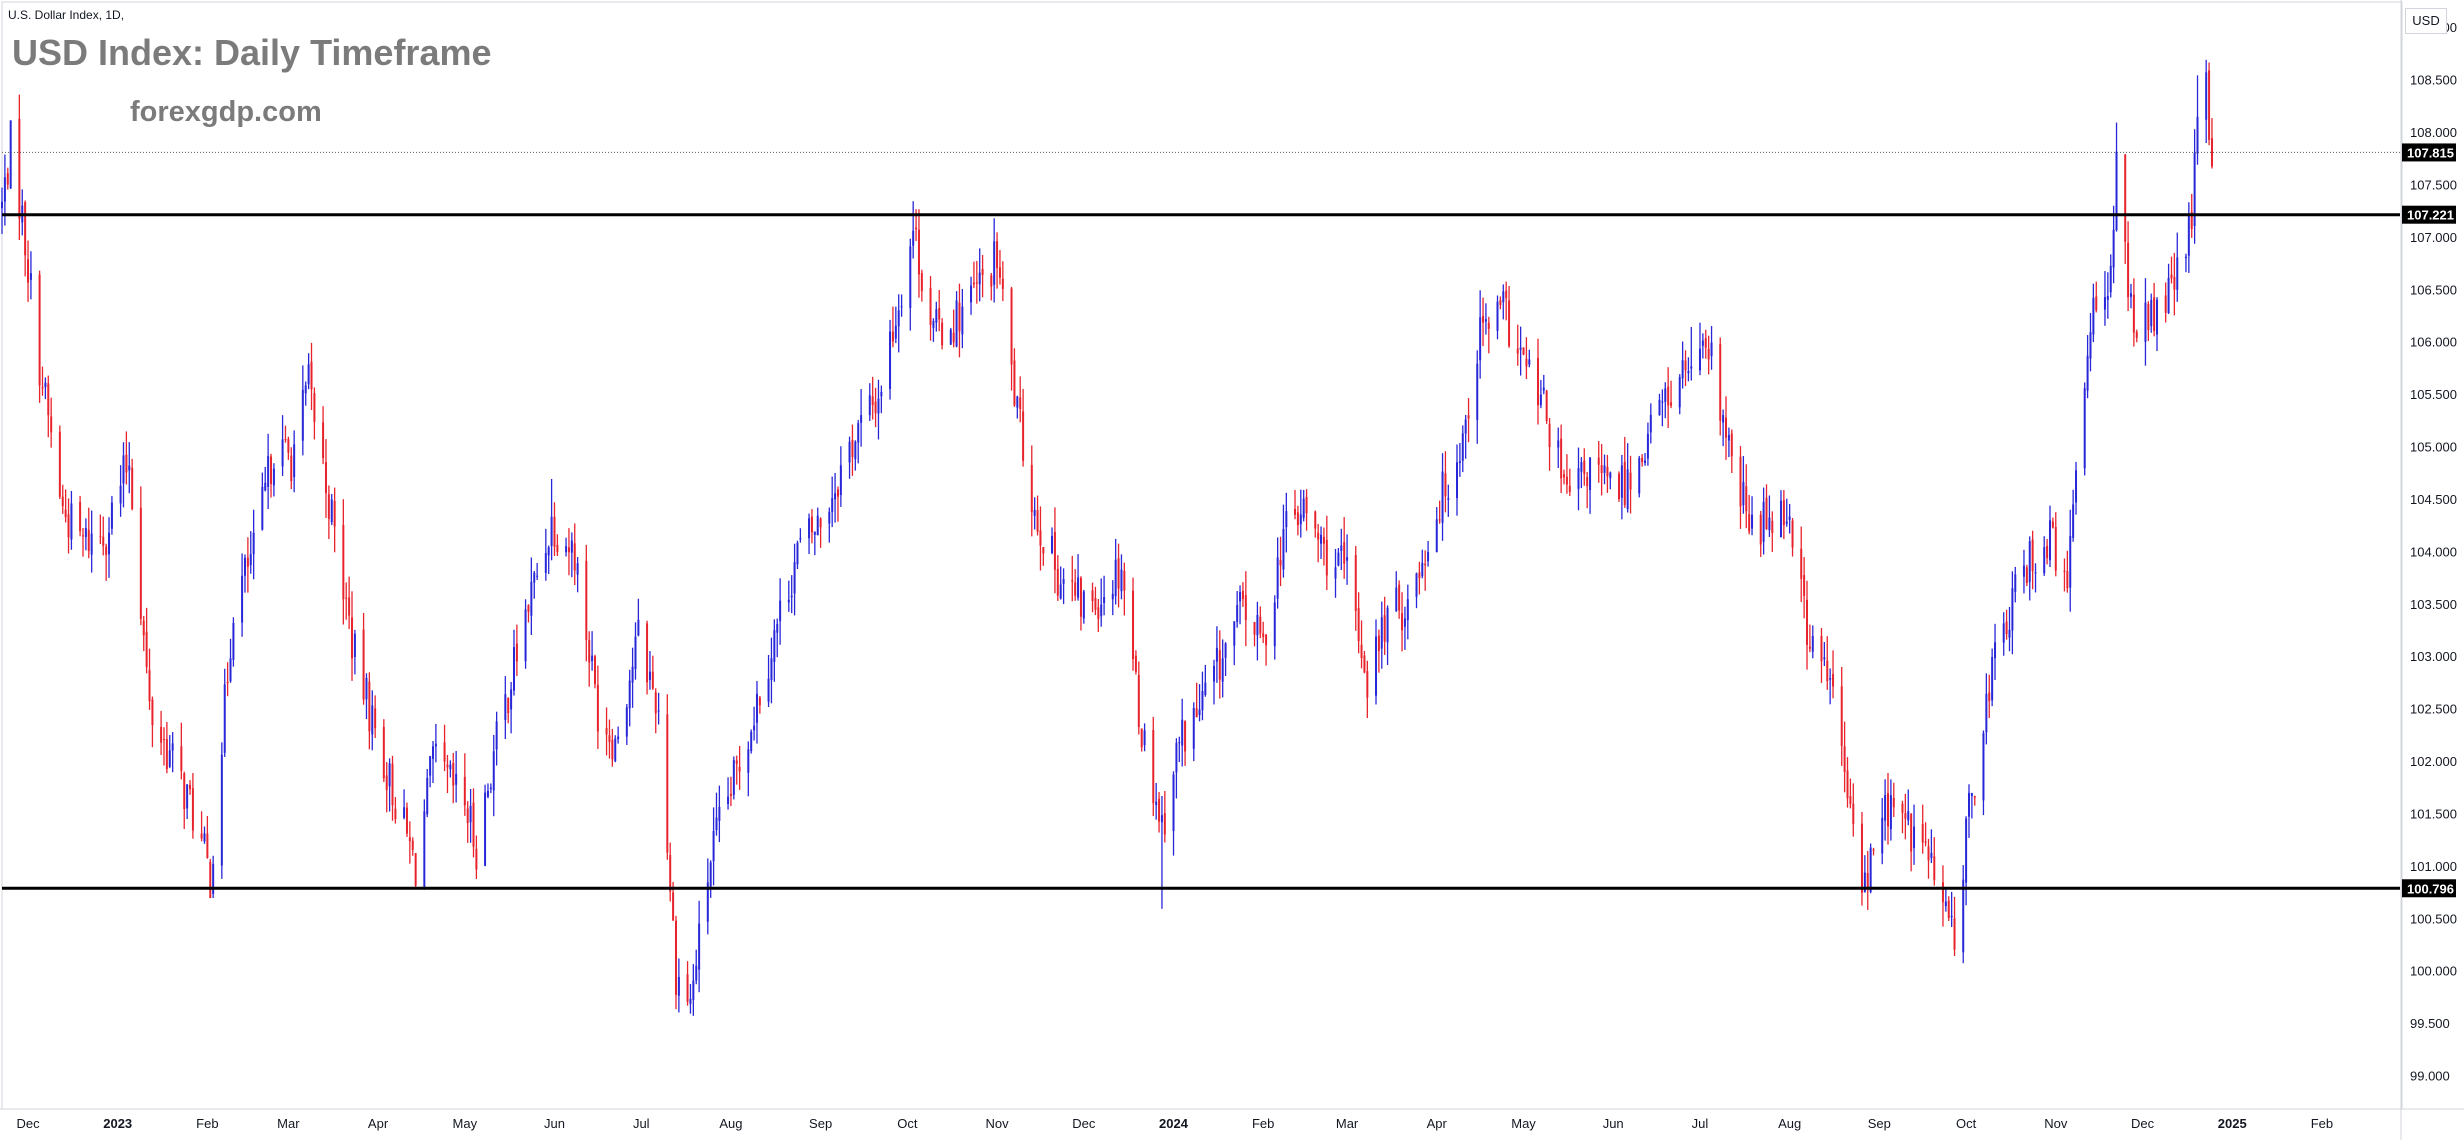 The image size is (2464, 1145). What do you see at coordinates (1437, 1123) in the screenshot?
I see `x-tick-label: Apr` at bounding box center [1437, 1123].